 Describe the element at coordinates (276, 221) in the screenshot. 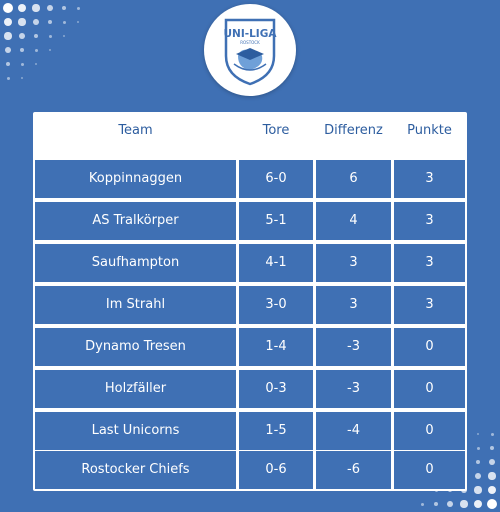

I see `tore-cell: 5-1` at that location.